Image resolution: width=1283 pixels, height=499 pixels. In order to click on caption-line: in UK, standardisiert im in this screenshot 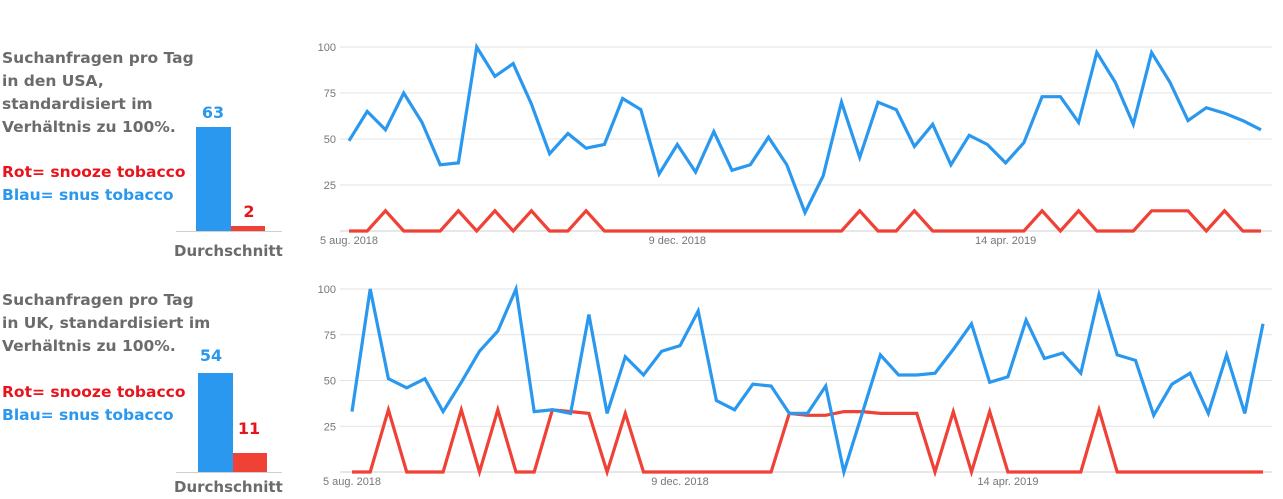, I will do `click(106, 323)`.